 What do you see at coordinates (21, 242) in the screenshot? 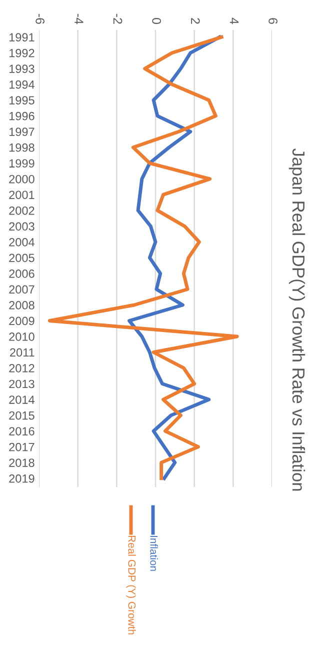
I see `y-tick-label: 2004` at bounding box center [21, 242].